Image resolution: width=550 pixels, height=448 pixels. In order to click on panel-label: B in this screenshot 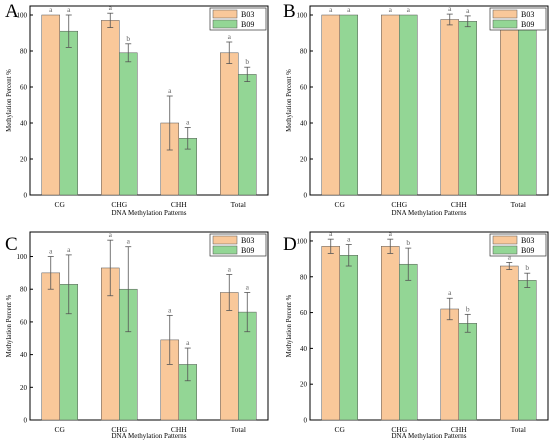, I will do `click(289, 11)`.